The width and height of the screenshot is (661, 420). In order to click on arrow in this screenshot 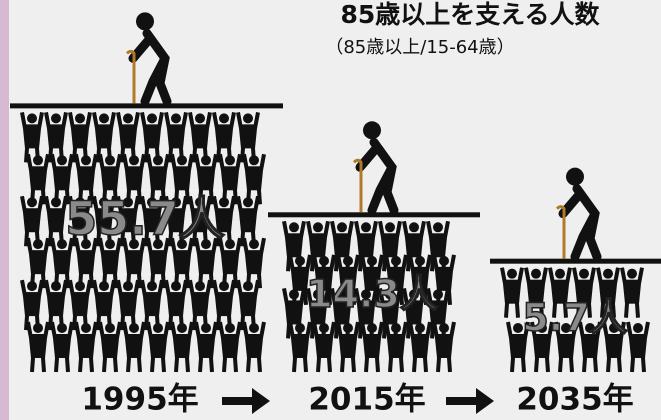, I will do `click(358, 401)`.